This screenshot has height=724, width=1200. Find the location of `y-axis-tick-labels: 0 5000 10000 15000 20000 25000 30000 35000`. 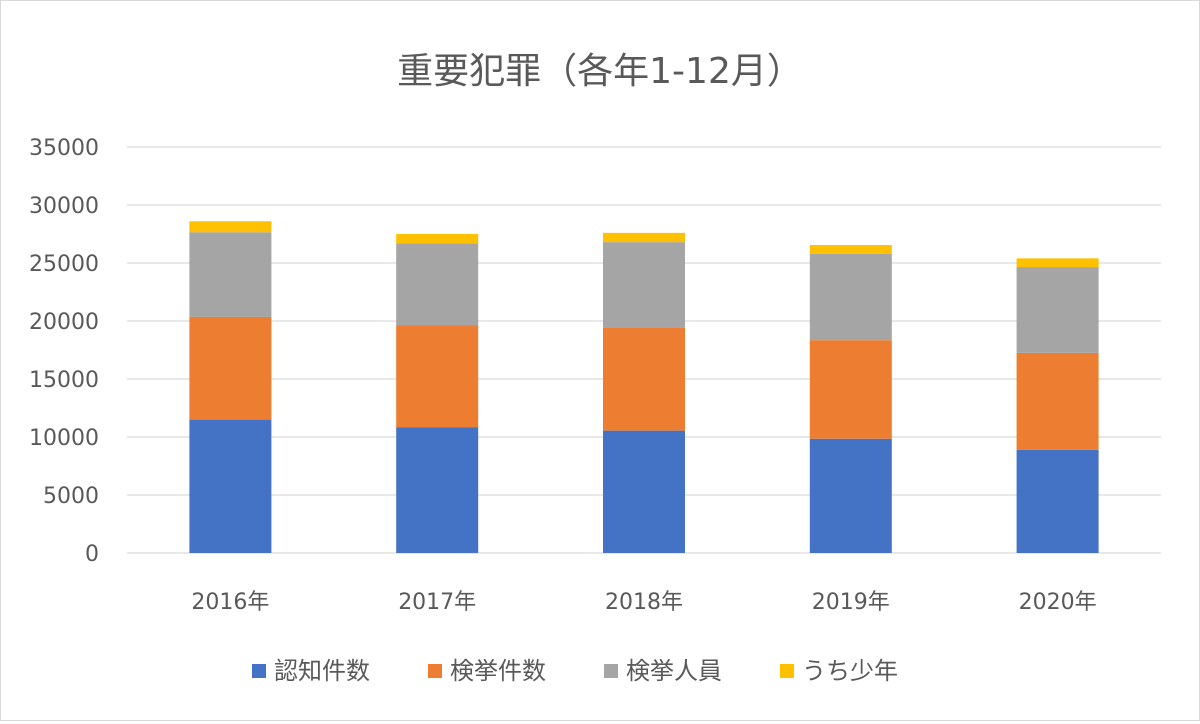

y-axis-tick-labels: 0 5000 10000 15000 20000 25000 30000 35000 is located at coordinates (64, 351).